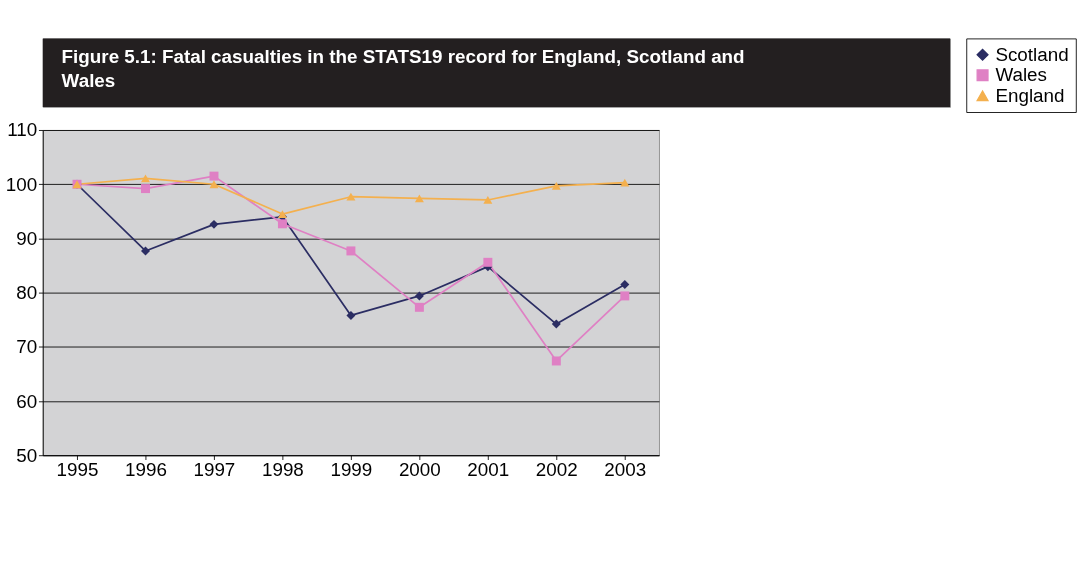 The image size is (1081, 566). I want to click on y-tick-label: 100, so click(21, 184).